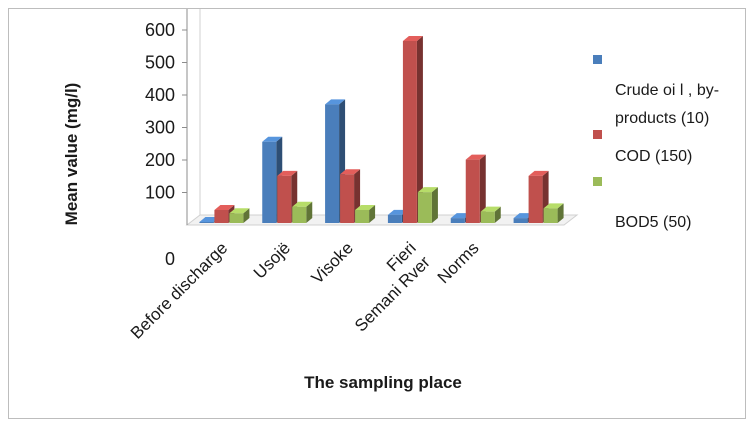  Describe the element at coordinates (653, 222) in the screenshot. I see `legend-label: BOD5 (50)` at that location.